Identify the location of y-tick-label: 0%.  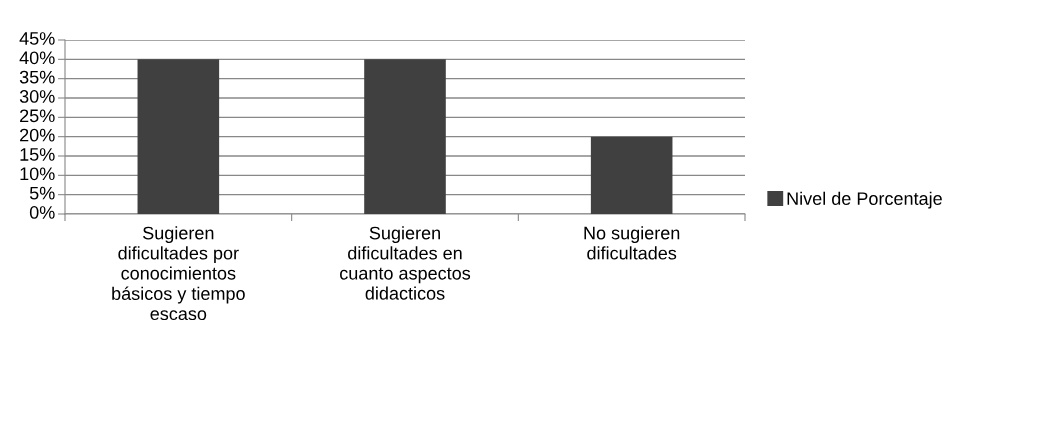
(42, 212).